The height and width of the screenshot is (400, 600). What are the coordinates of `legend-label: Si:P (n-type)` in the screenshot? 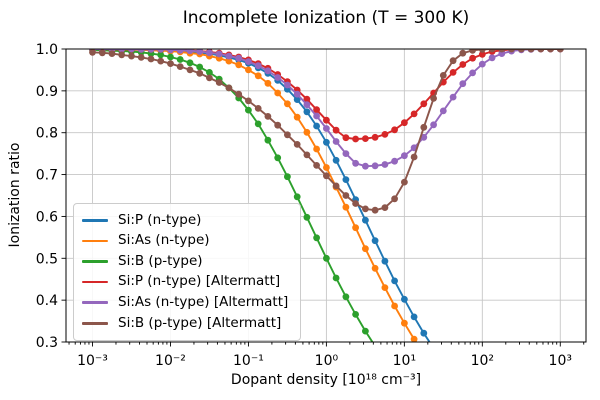 It's located at (160, 219).